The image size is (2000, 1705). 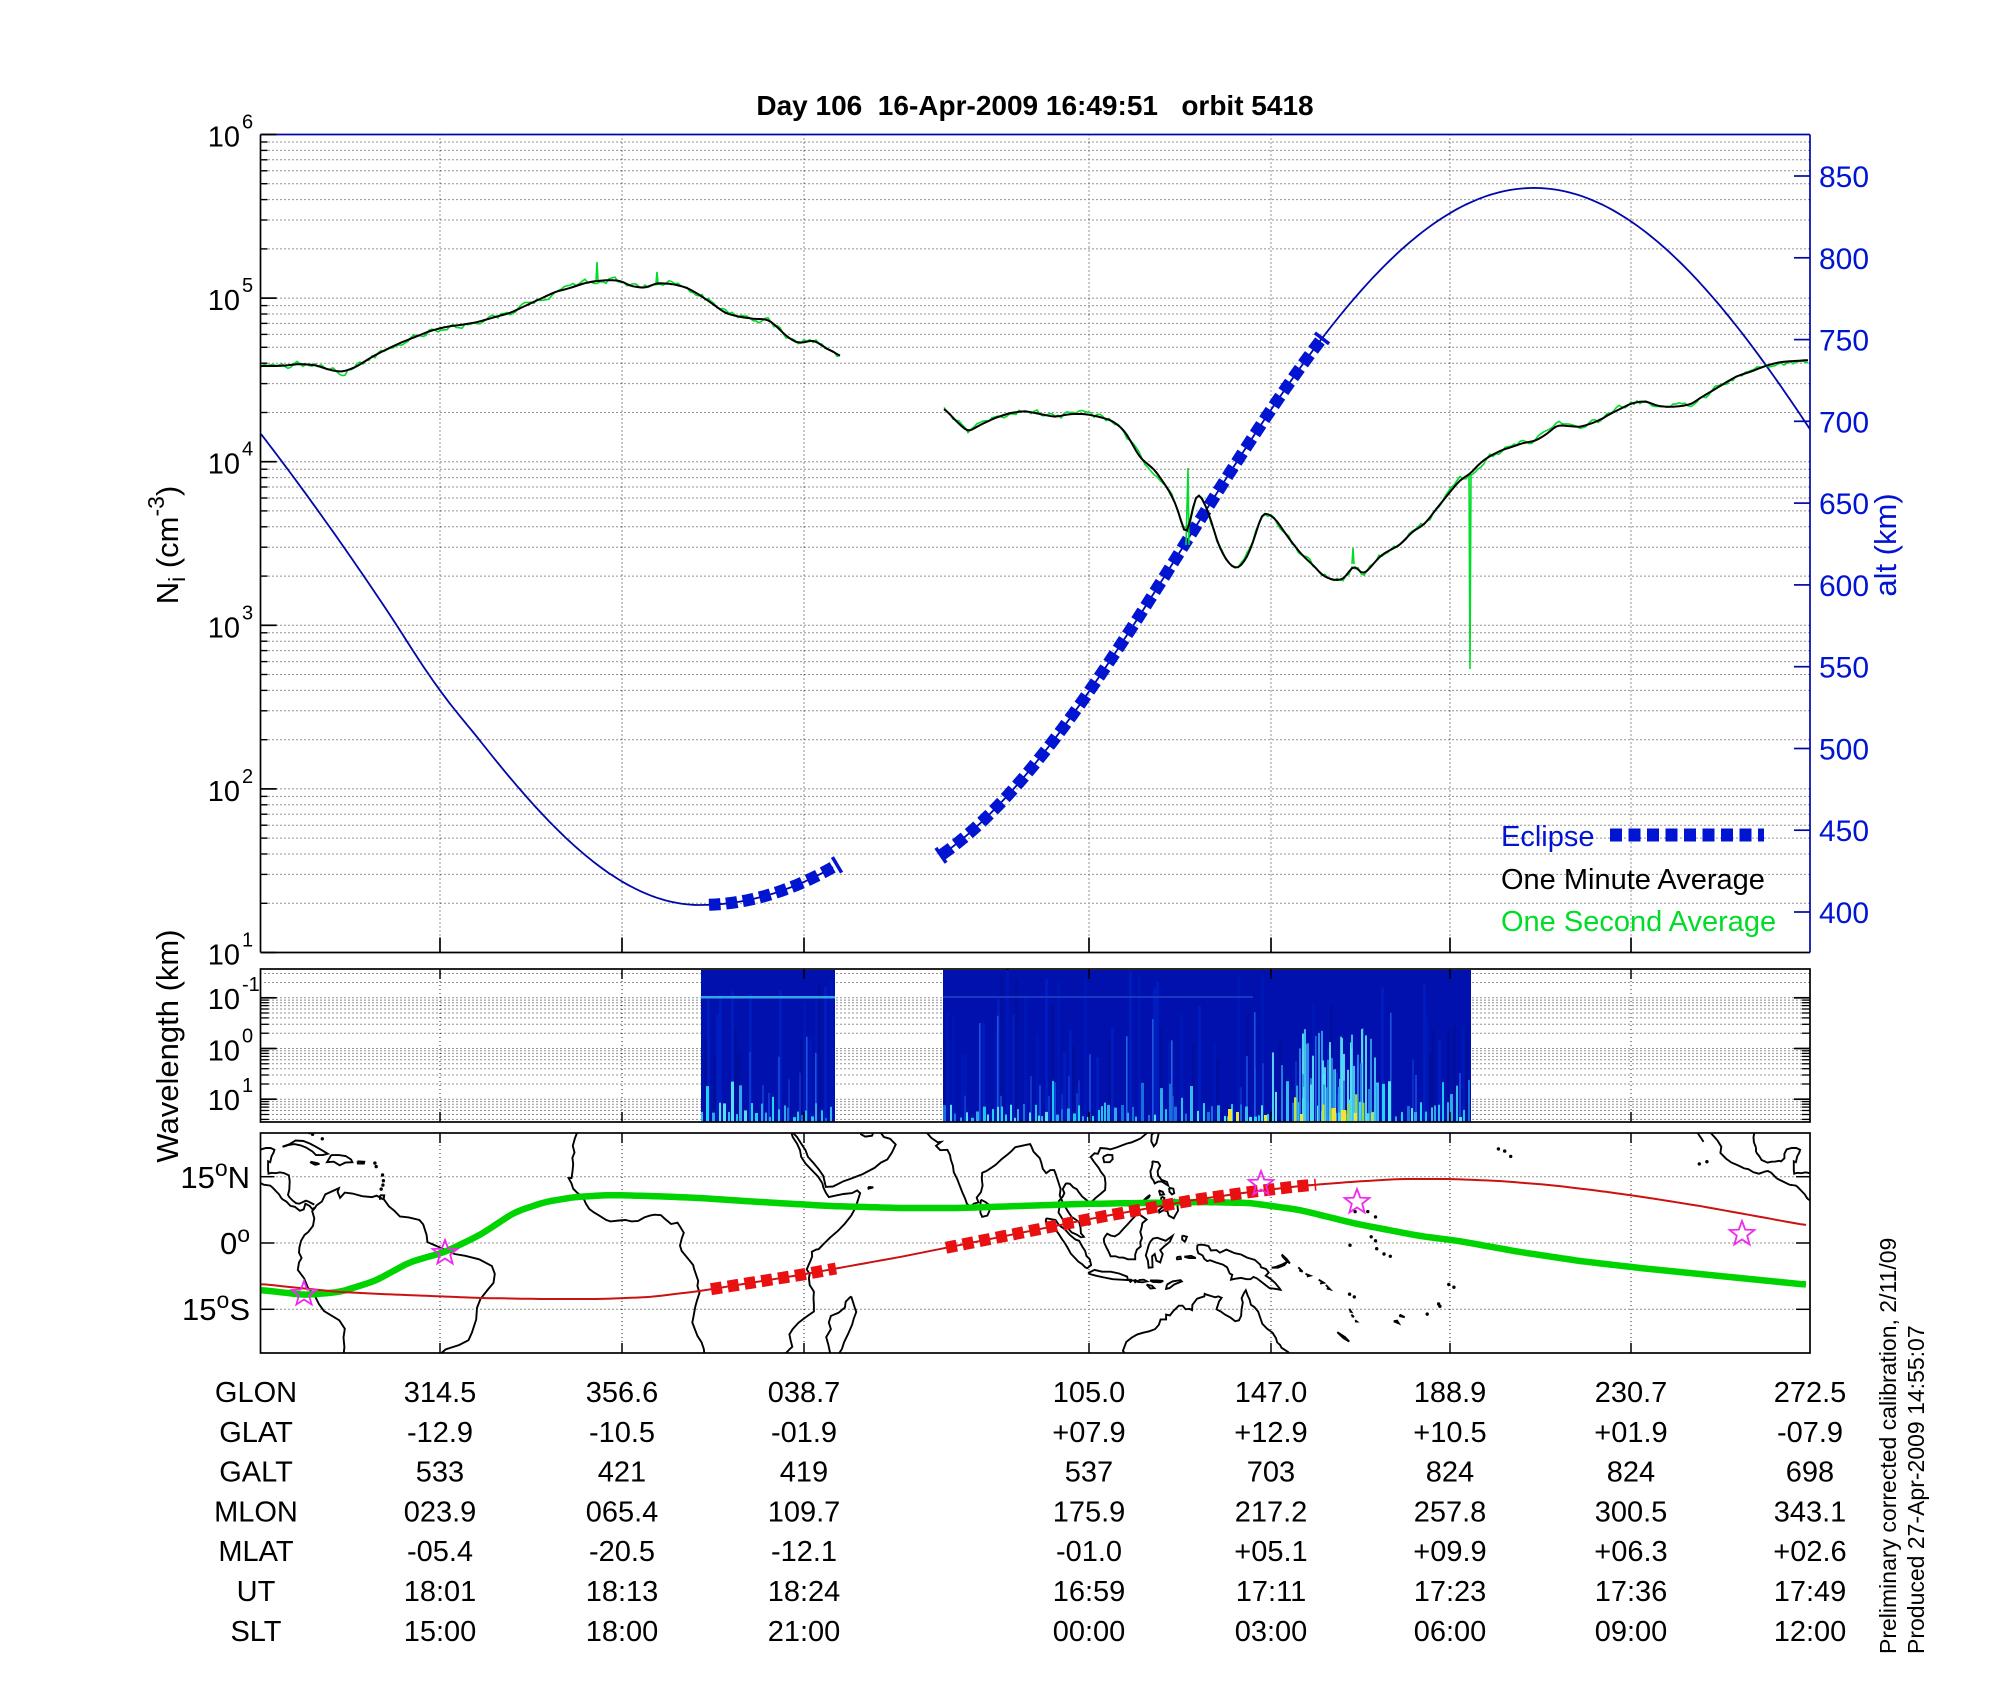 What do you see at coordinates (216, 1307) in the screenshot?
I see `svg-text: 15oS` at bounding box center [216, 1307].